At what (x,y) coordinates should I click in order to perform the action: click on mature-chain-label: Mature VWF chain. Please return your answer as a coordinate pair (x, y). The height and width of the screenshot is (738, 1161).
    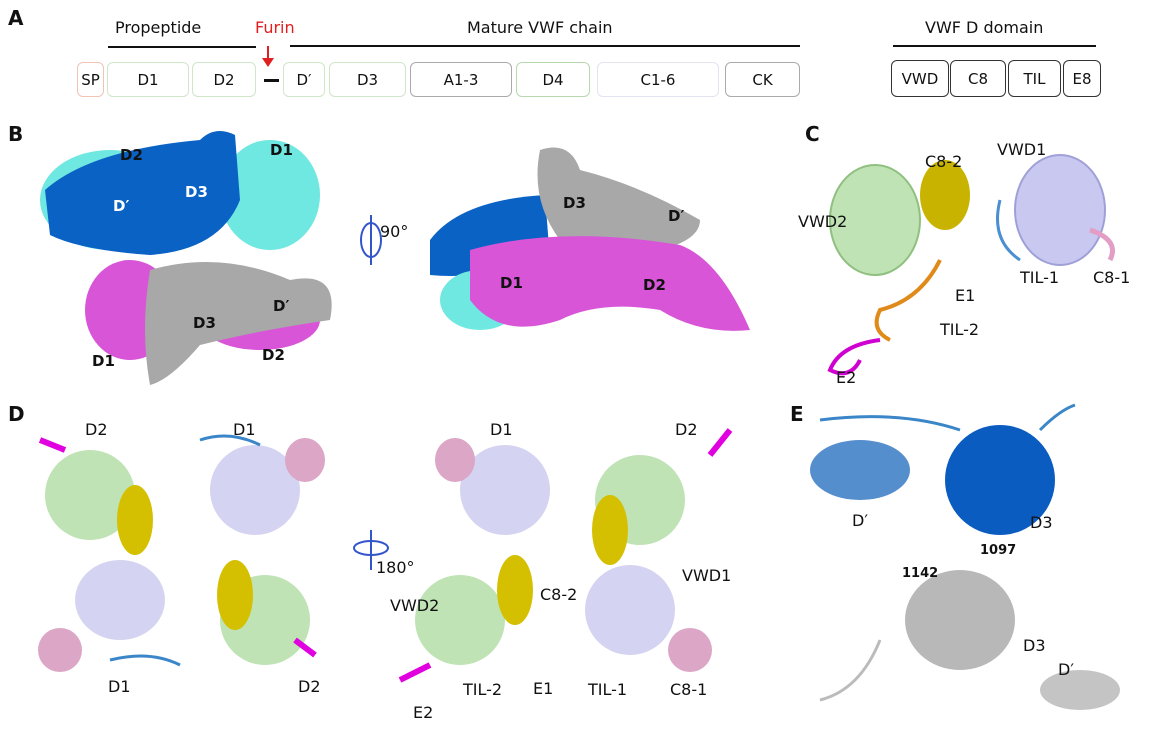
    Looking at the image, I should click on (540, 27).